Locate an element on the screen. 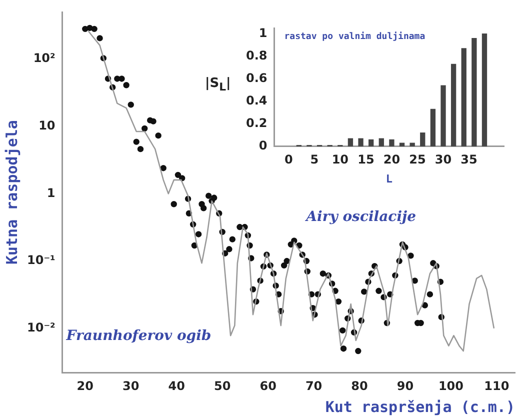  x-tick-label: 110 is located at coordinates (497, 385).